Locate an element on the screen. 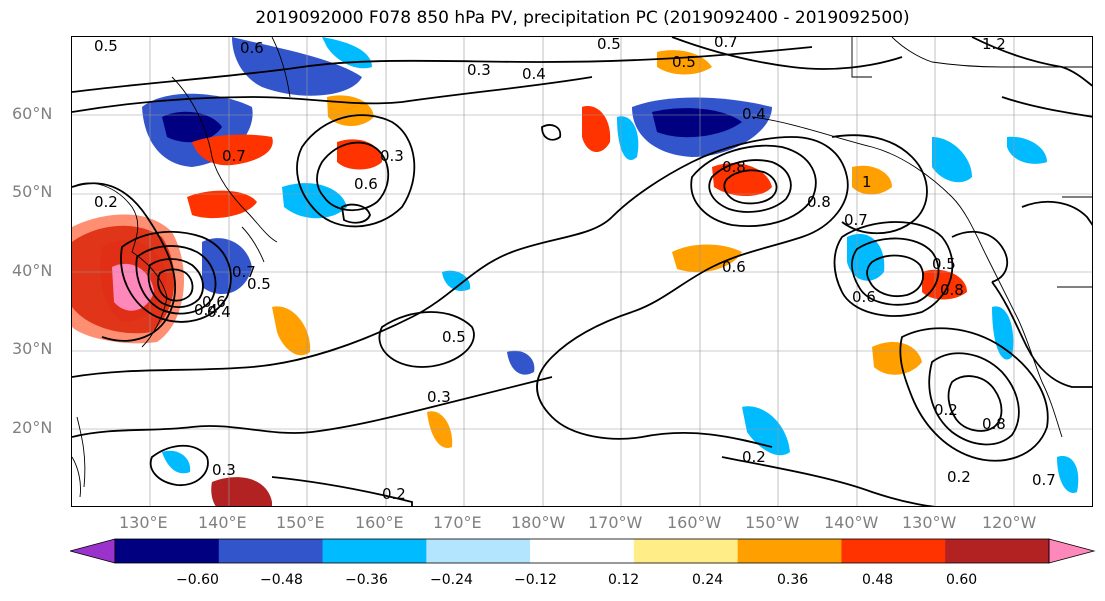 Image resolution: width=1105 pixels, height=601 pixels. precip-neg-alaska-edge is located at coordinates (628, 138).